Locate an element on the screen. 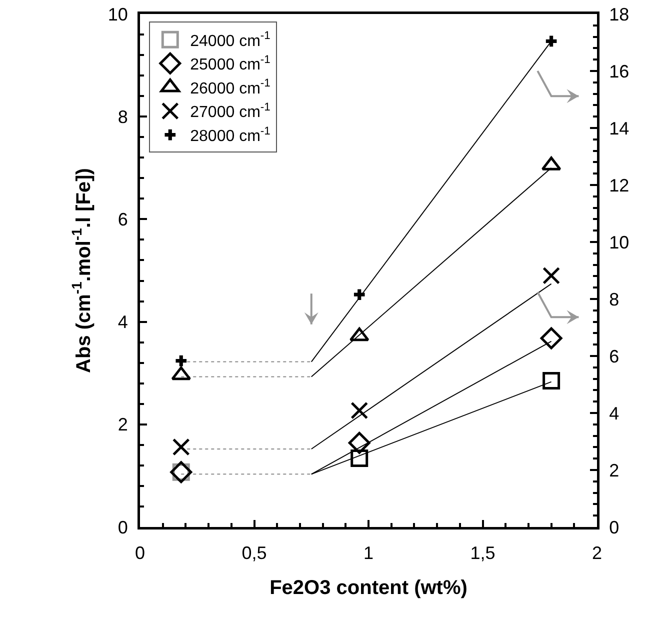 The image size is (657, 625). y2-tick-label: 18 is located at coordinates (619, 14).